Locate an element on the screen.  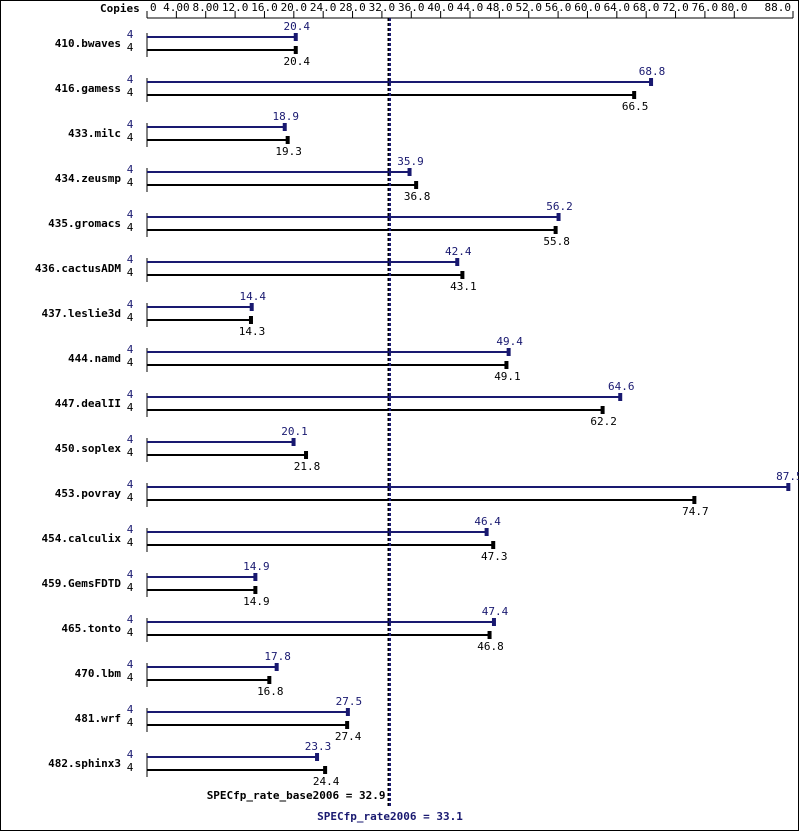
value-label: 42.4 is located at coordinates (458, 251).